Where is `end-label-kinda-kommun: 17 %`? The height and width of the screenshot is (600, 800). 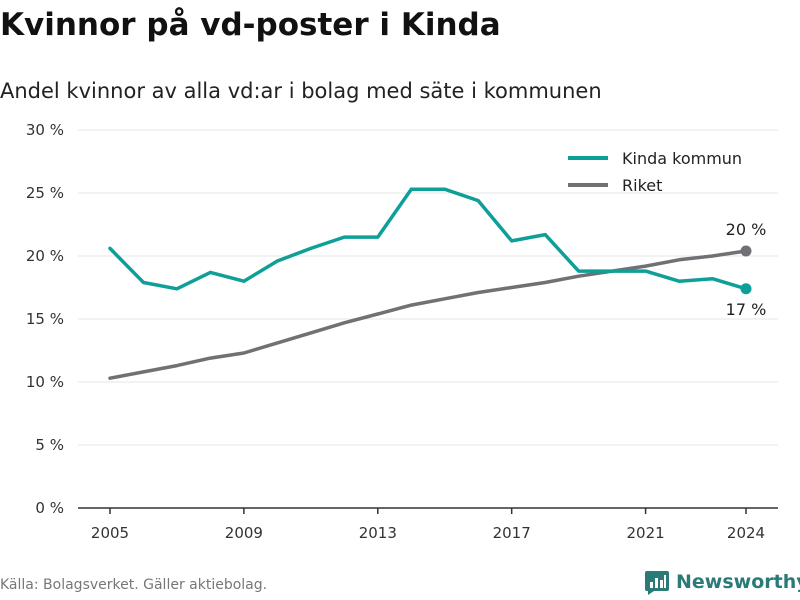 end-label-kinda-kommun: 17 % is located at coordinates (746, 309).